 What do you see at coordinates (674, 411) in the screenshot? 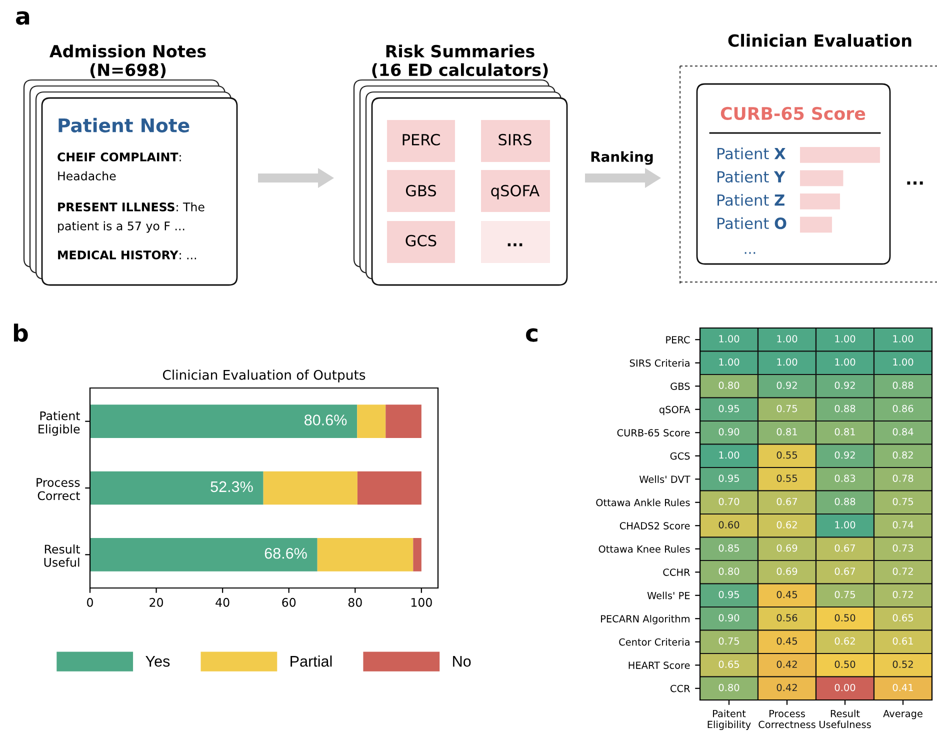
I see `y-tick-label: qSOFA` at bounding box center [674, 411].